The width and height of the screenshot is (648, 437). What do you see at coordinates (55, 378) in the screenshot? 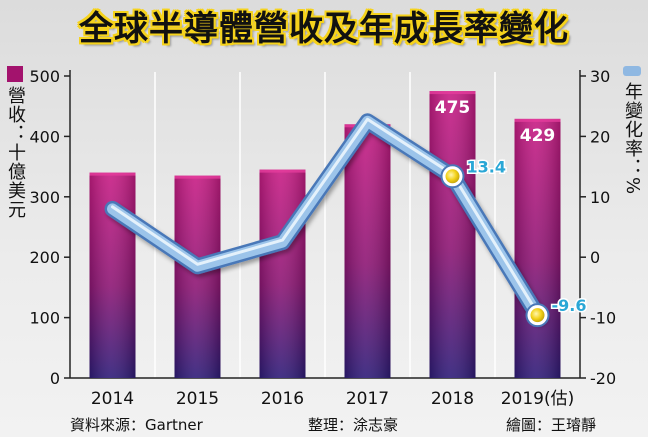
I see `left-tick-label: 0` at bounding box center [55, 378].